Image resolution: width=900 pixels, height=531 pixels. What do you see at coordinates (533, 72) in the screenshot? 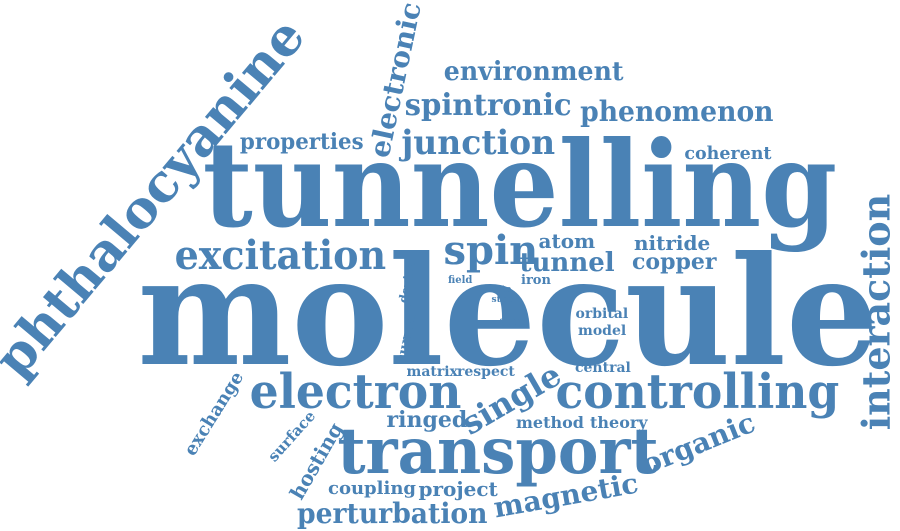
I see `word-environment: environment` at bounding box center [533, 72].